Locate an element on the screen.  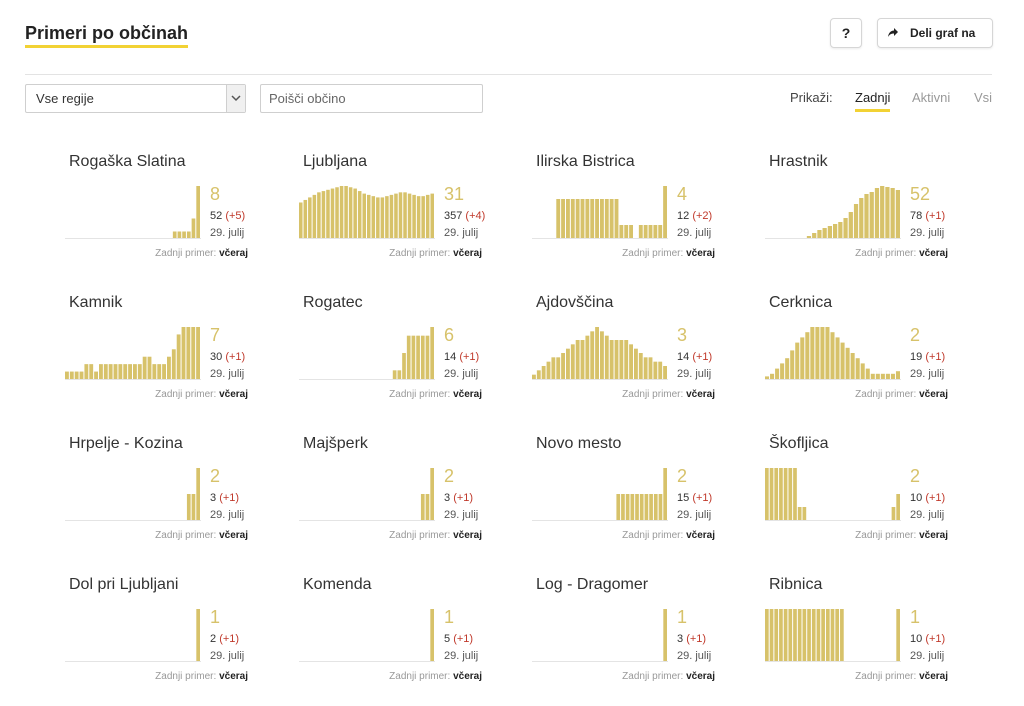
help-button: ? is located at coordinates (846, 33).